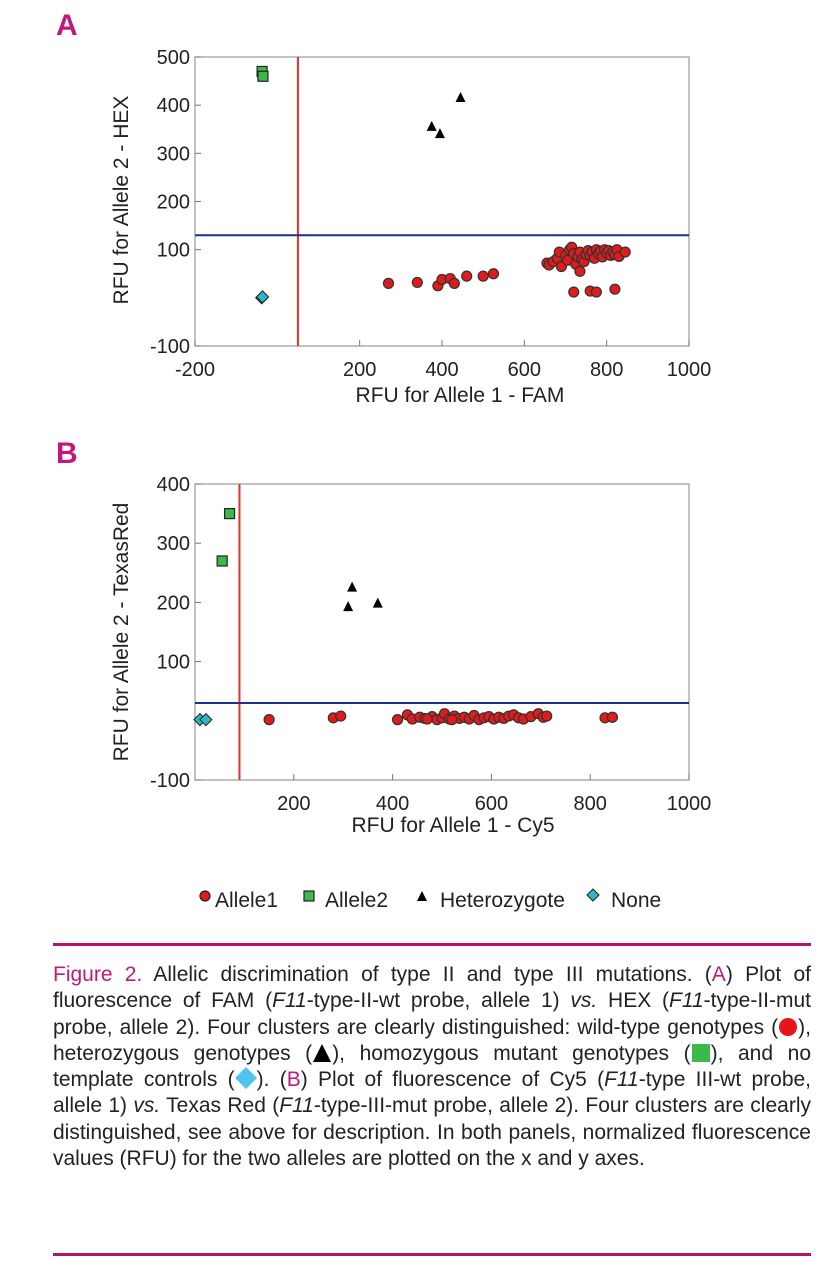 The height and width of the screenshot is (1280, 825). I want to click on plot-frame-b, so click(442, 632).